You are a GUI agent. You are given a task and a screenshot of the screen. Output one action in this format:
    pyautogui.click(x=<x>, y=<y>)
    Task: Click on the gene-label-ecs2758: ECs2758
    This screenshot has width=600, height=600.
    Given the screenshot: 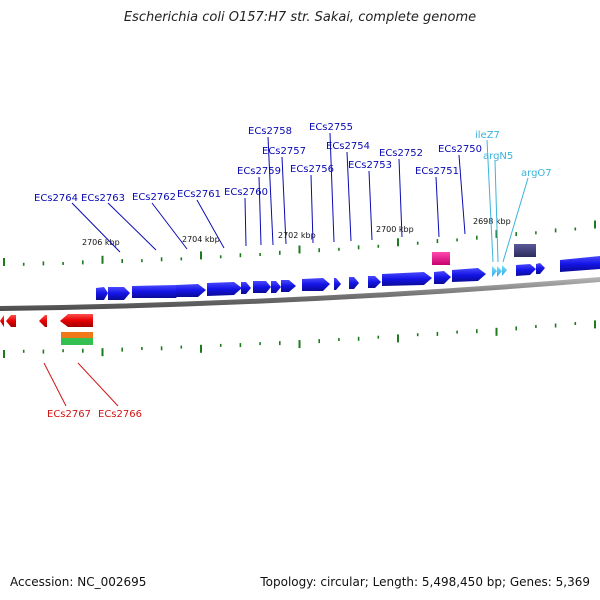 What is the action you would take?
    pyautogui.click(x=270, y=131)
    